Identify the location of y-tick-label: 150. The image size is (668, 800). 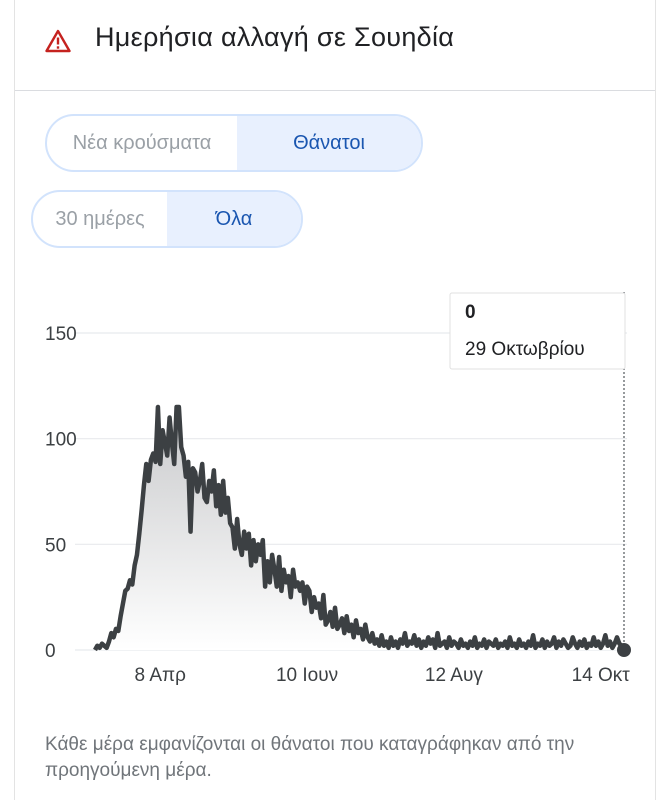
(61, 334).